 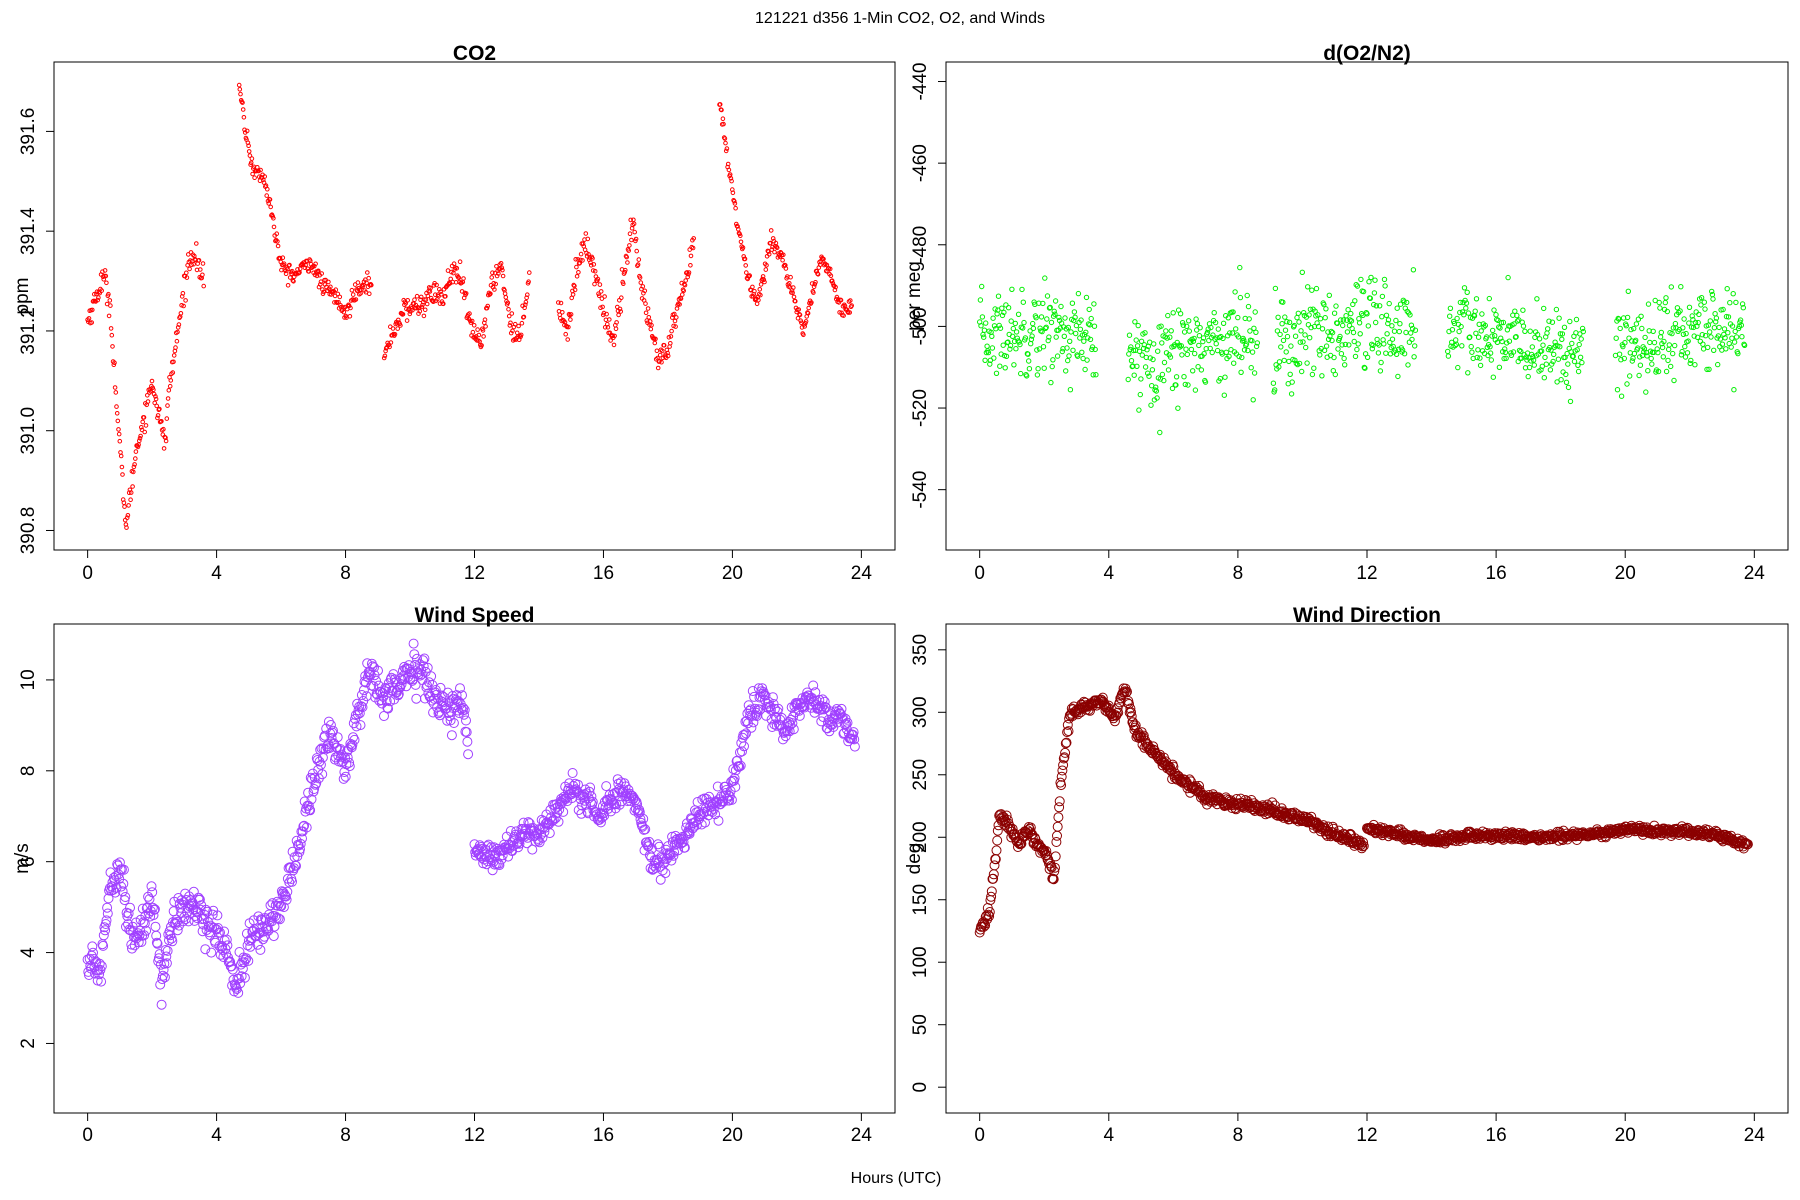 What do you see at coordinates (1366, 1135) in the screenshot?
I see `x-tick-label: 12` at bounding box center [1366, 1135].